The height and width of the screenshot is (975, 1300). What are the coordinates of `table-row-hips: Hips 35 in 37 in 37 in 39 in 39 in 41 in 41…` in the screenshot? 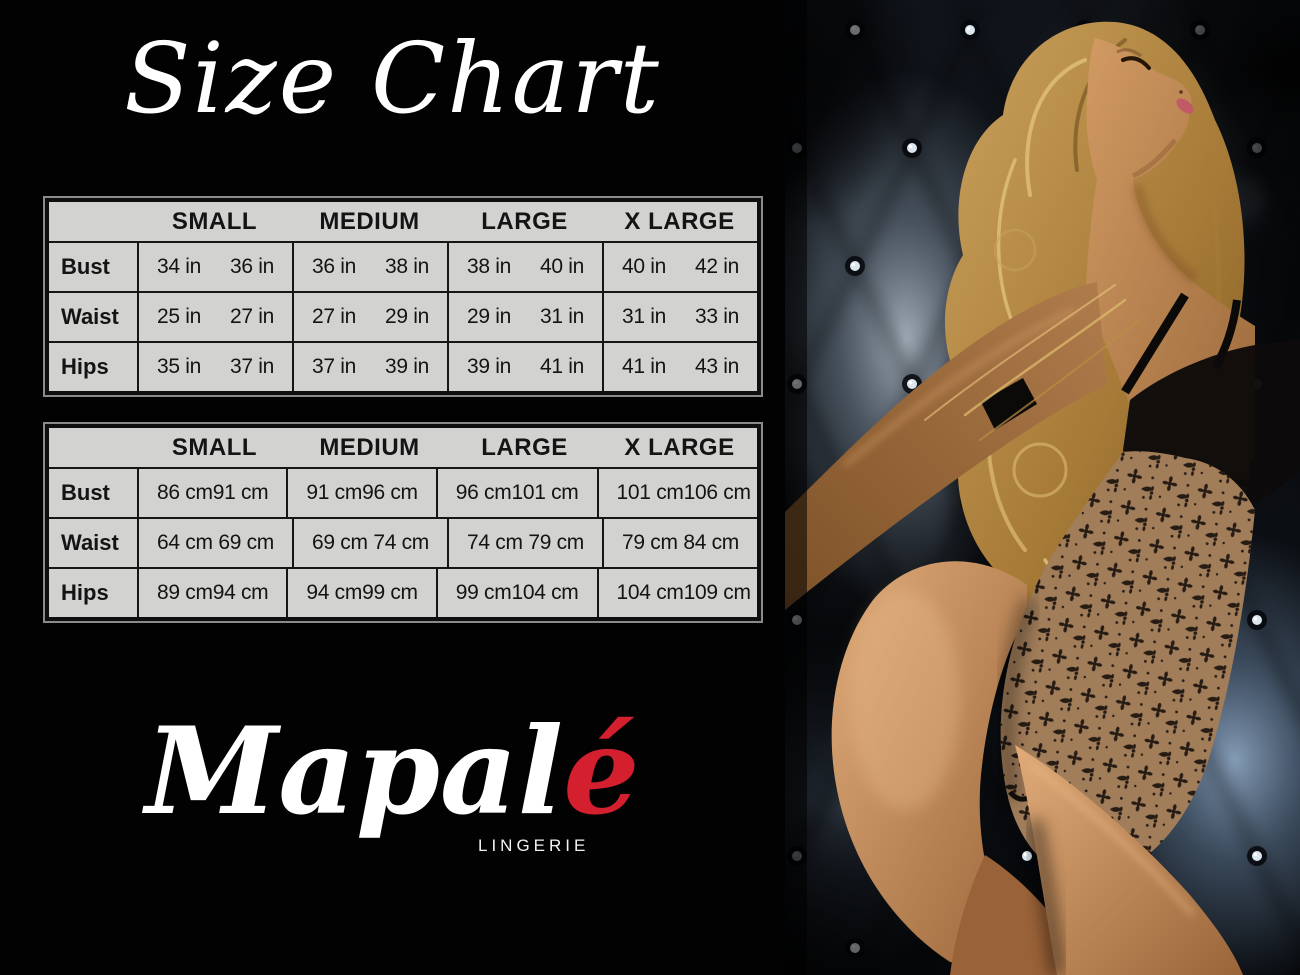 It's located at (403, 366).